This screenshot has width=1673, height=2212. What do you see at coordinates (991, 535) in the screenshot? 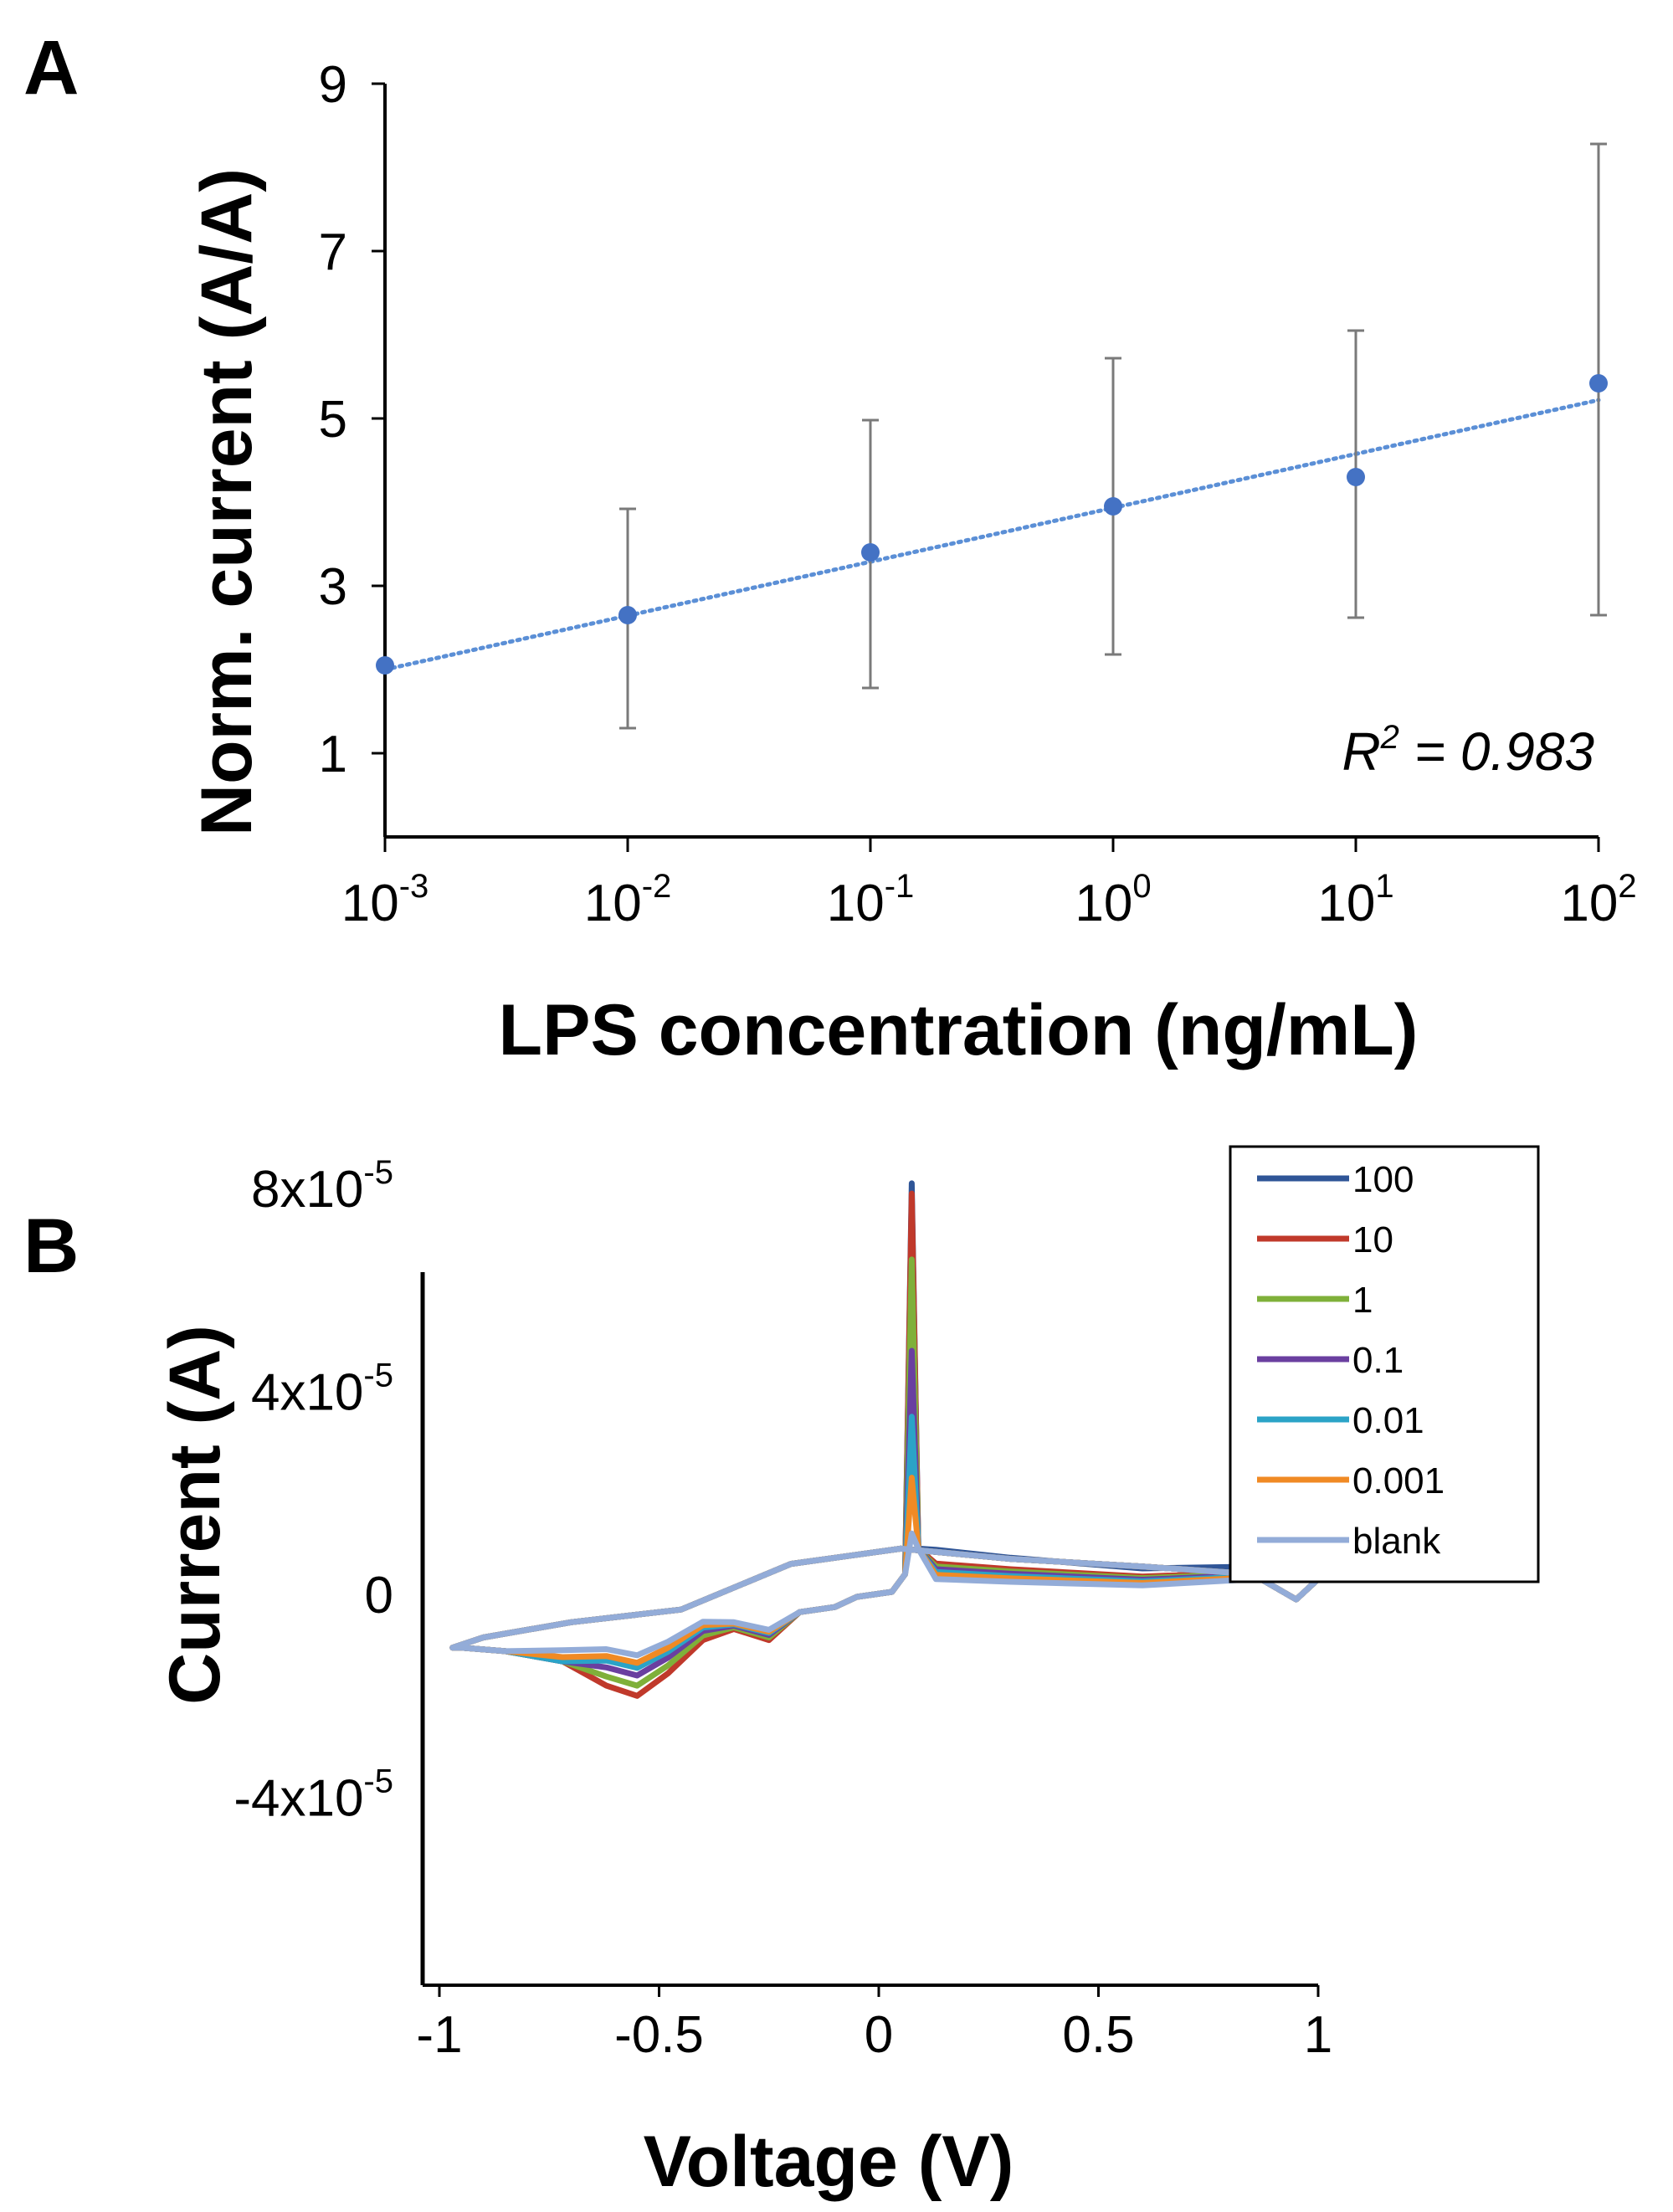
I see `panel-a-trendline` at bounding box center [991, 535].